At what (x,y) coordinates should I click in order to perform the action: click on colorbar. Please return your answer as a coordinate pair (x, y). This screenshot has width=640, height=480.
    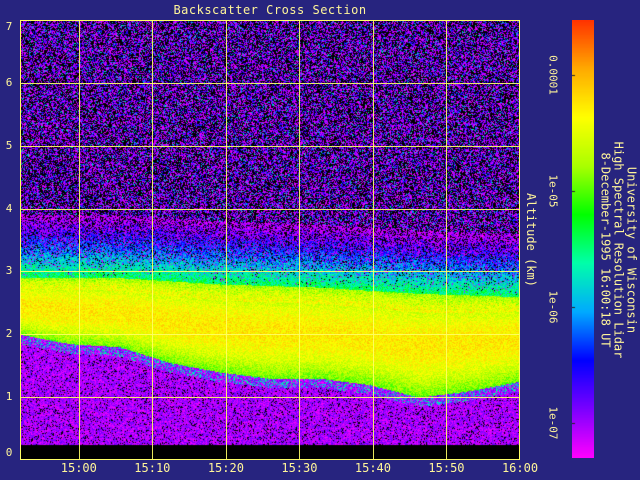
    Looking at the image, I should click on (583, 239).